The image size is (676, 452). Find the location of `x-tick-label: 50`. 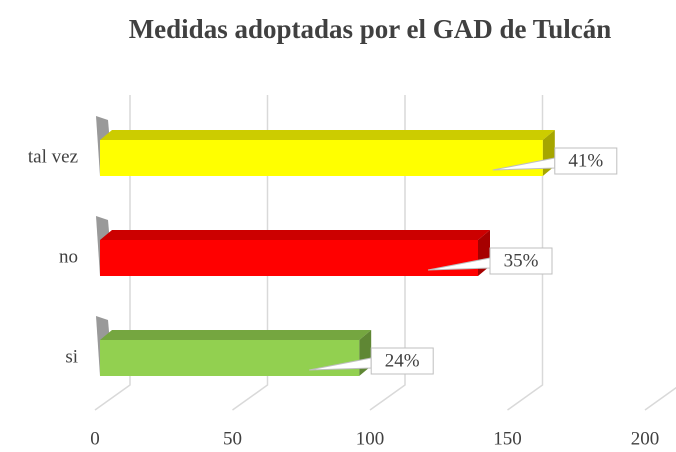

x-tick-label: 50 is located at coordinates (232, 438).